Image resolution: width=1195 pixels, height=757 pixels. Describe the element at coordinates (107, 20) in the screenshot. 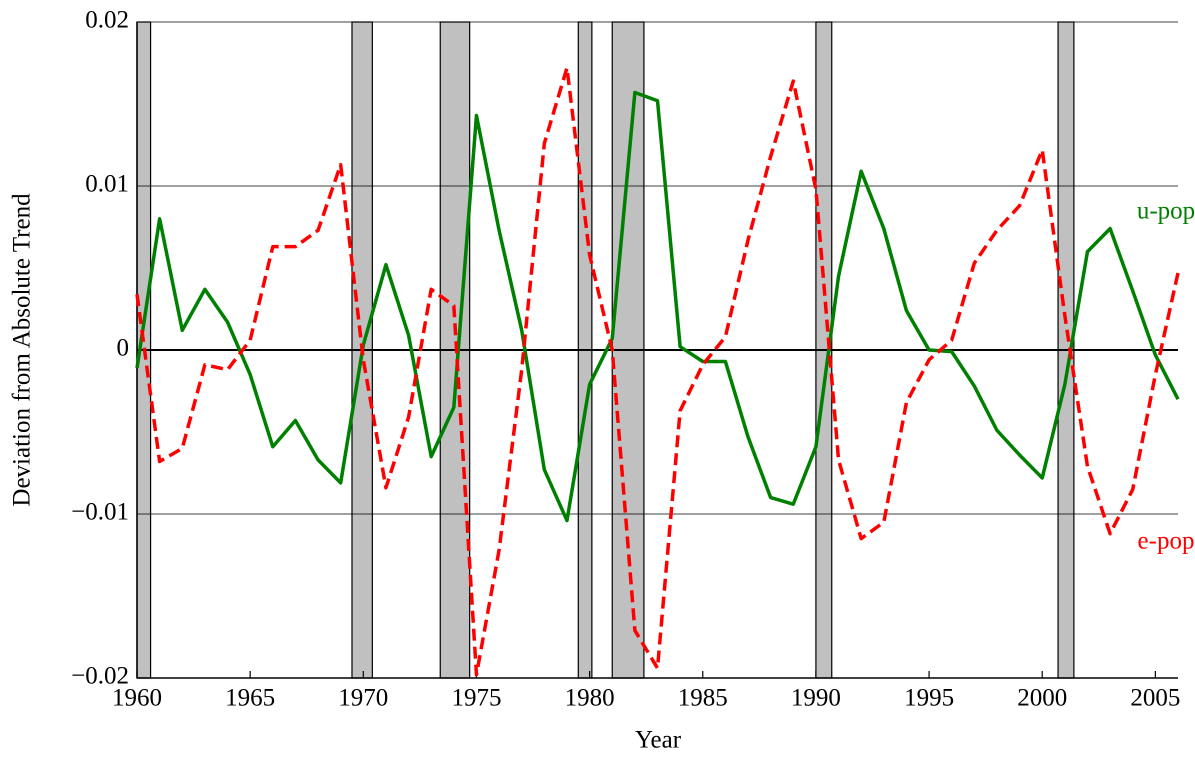

I see `y-tick-label: 0.02` at that location.